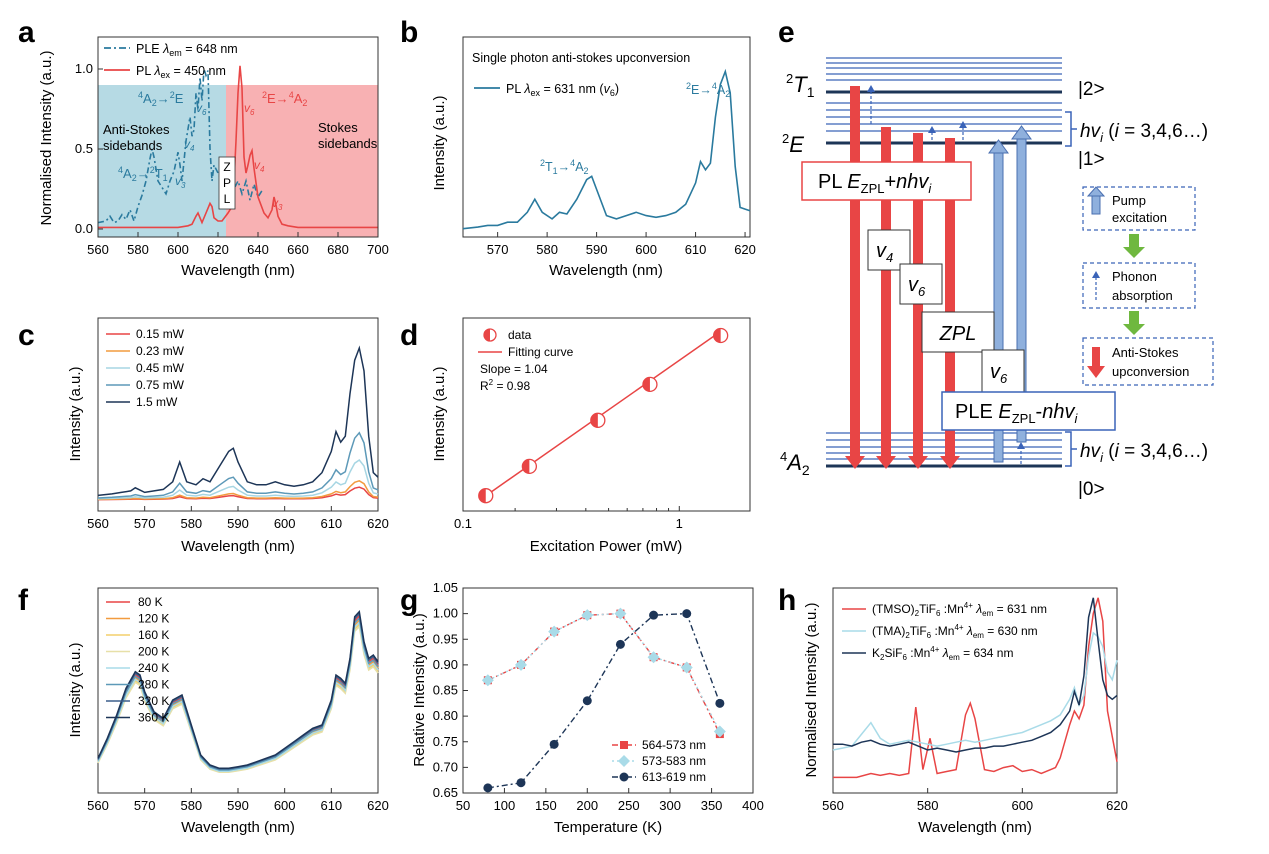 Image resolution: width=1269 pixels, height=854 pixels. What do you see at coordinates (541, 352) in the screenshot?
I see `legend-fit: Fitting curve` at bounding box center [541, 352].